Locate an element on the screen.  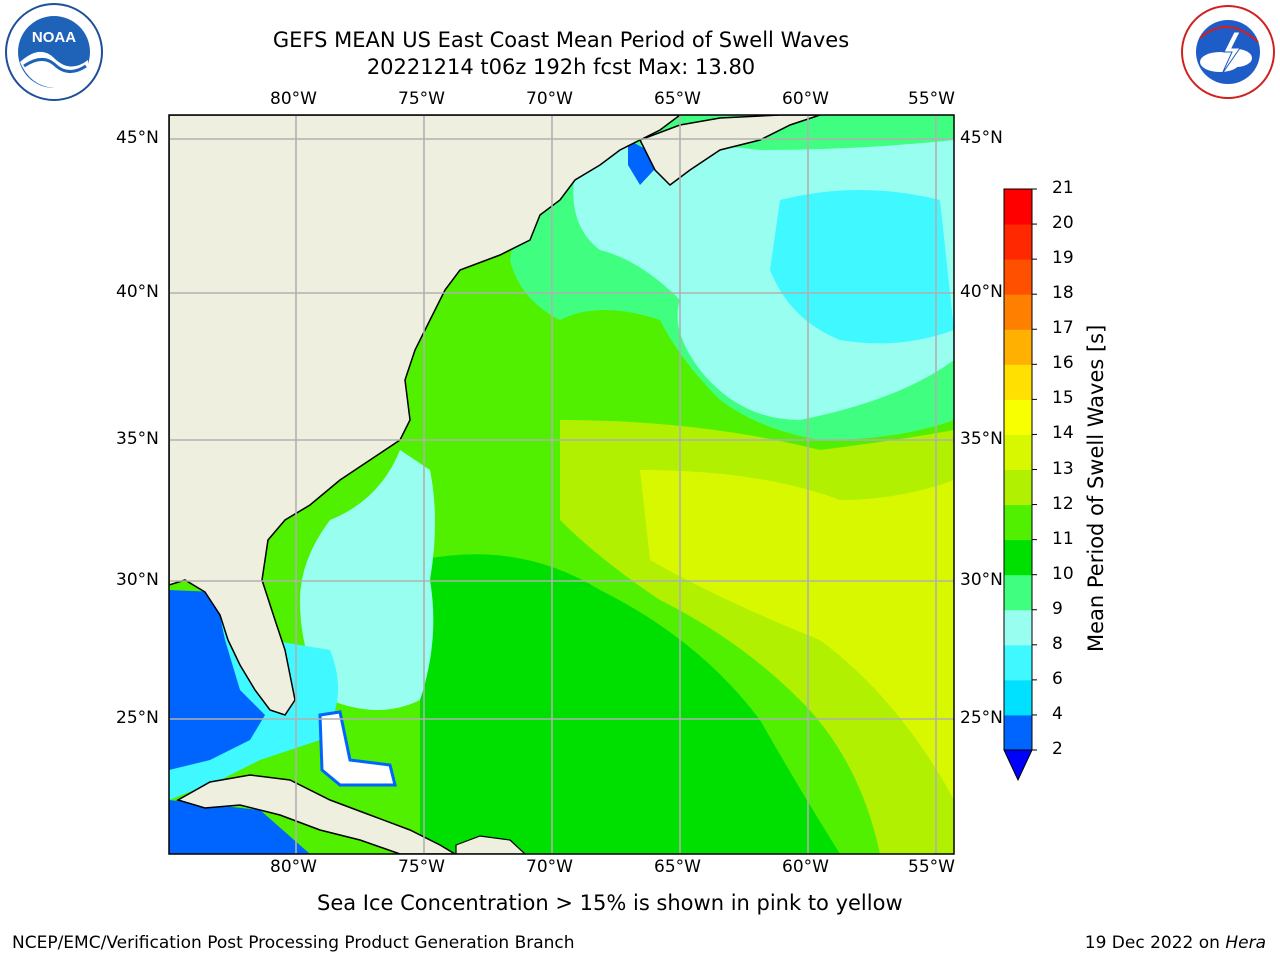
colorbar-tick-label: 18 is located at coordinates (1063, 293).